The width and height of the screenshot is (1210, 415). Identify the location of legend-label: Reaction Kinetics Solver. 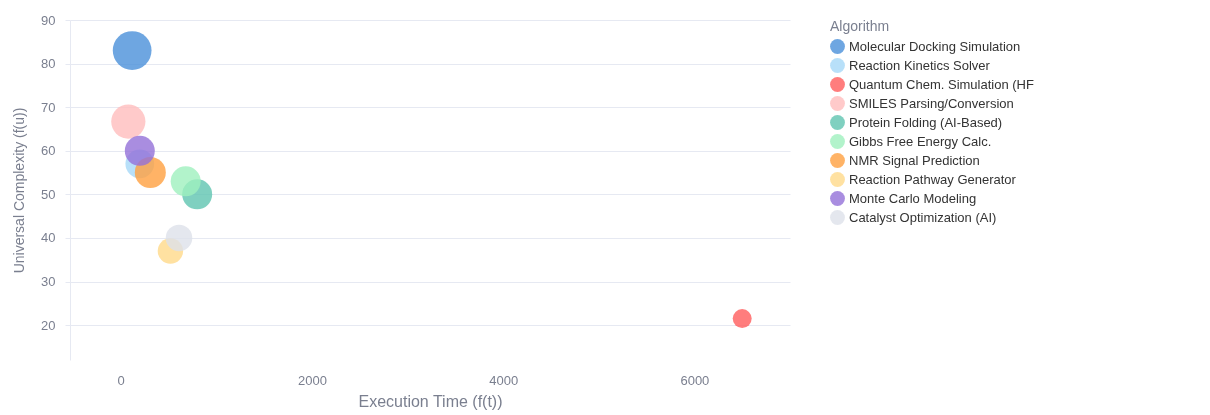
(920, 65).